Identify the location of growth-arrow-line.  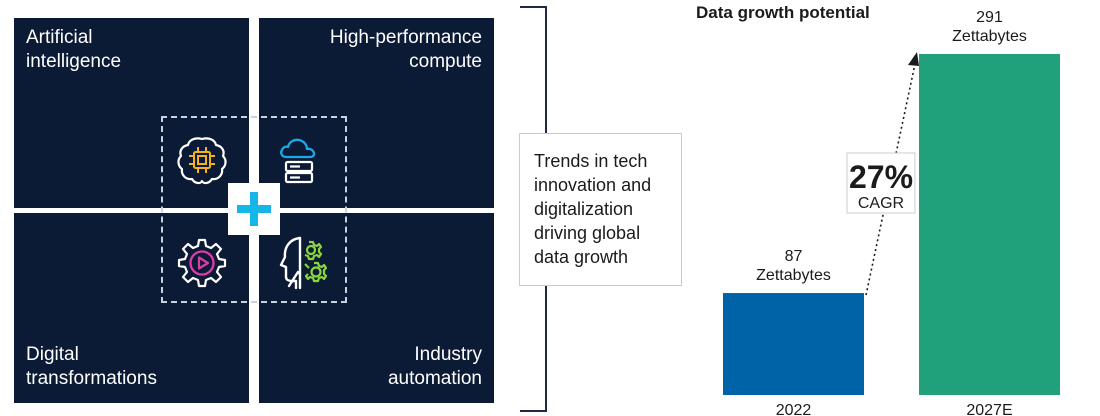
(890, 179).